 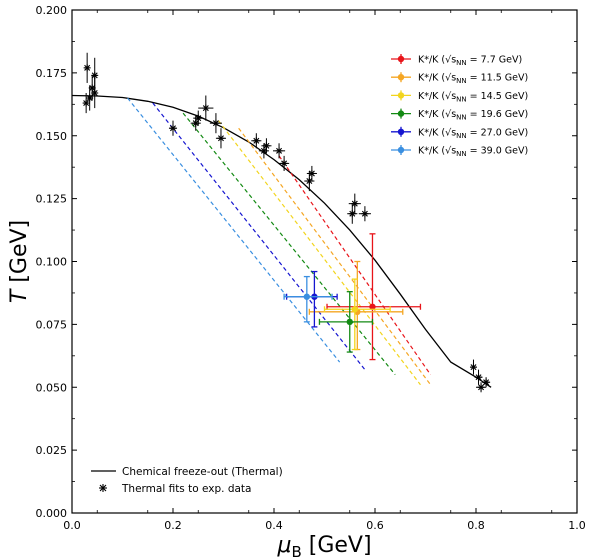 What do you see at coordinates (52, 136) in the screenshot?
I see `y-tick-label: 0.150` at bounding box center [52, 136].